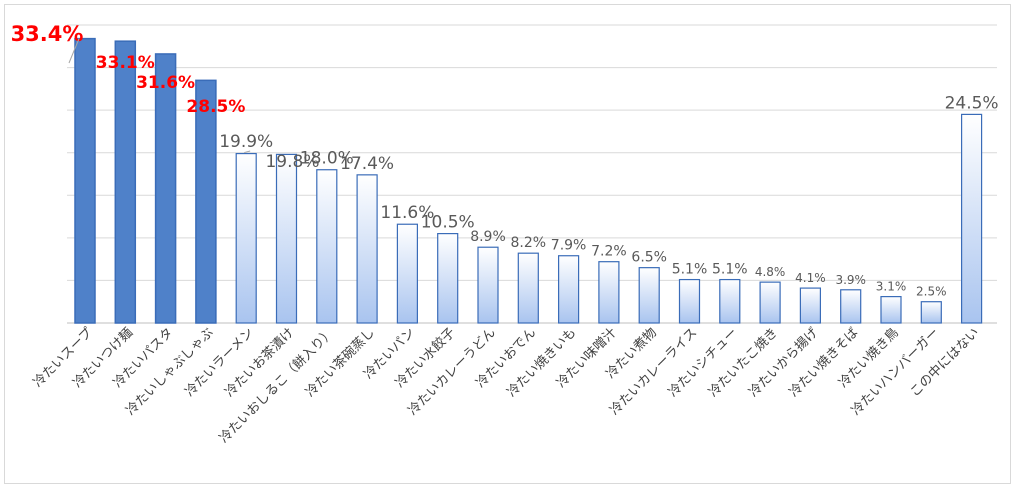 The width and height of the screenshot is (1017, 490). What do you see at coordinates (292, 162) in the screenshot?
I see `value-label: 19.8%` at bounding box center [292, 162].